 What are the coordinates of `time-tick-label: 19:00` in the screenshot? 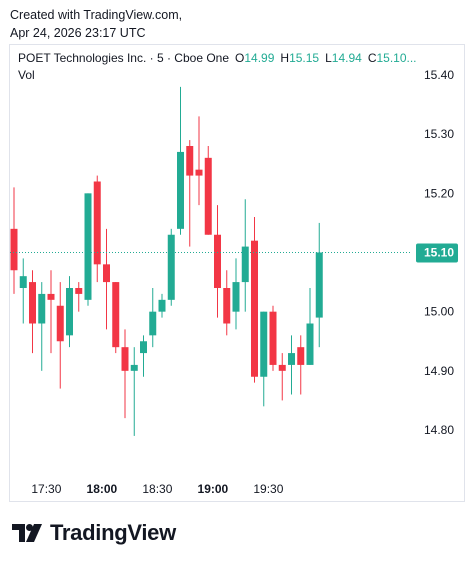 It's located at (213, 489).